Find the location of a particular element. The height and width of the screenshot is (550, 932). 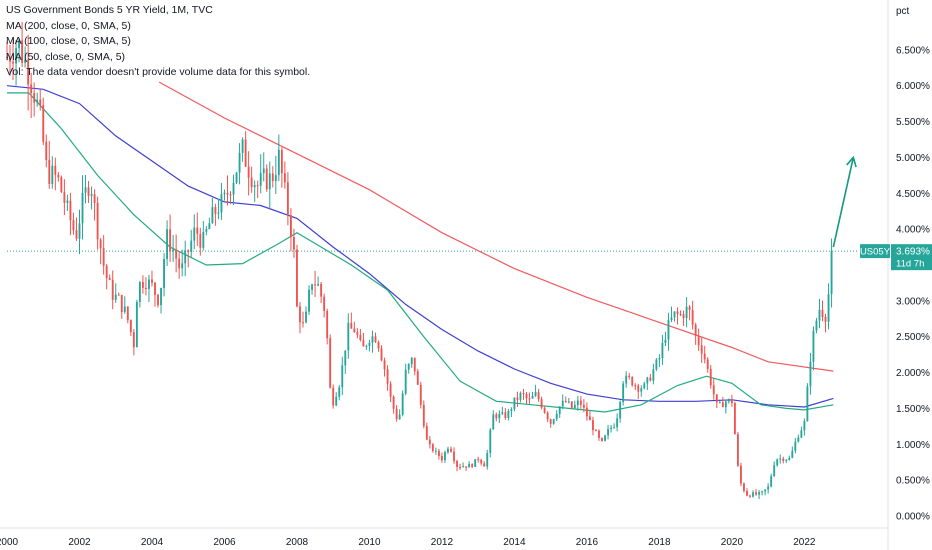

x-tick-label: 2000 is located at coordinates (9, 542).